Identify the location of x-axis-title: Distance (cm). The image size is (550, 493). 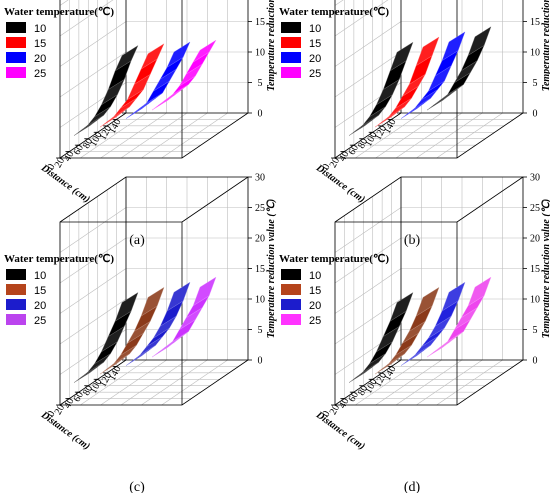
(65, 183).